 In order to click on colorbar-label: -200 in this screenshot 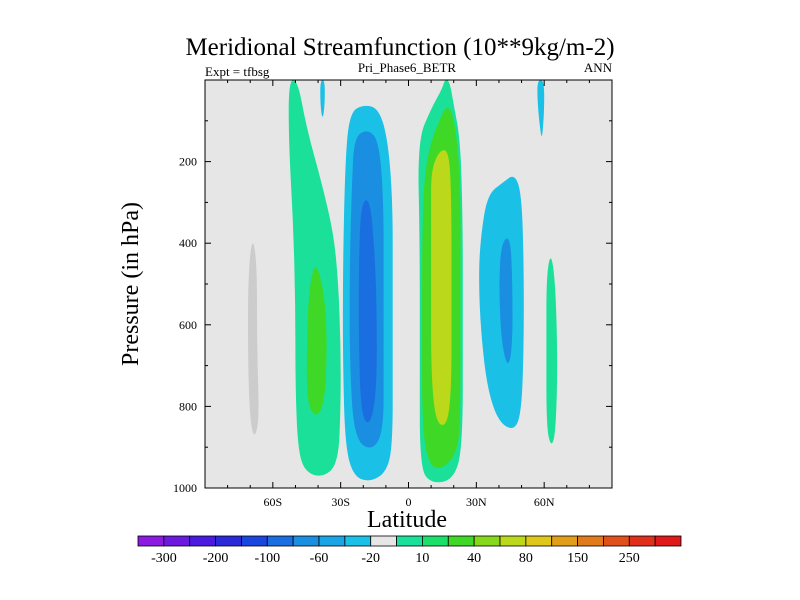, I will do `click(216, 558)`.